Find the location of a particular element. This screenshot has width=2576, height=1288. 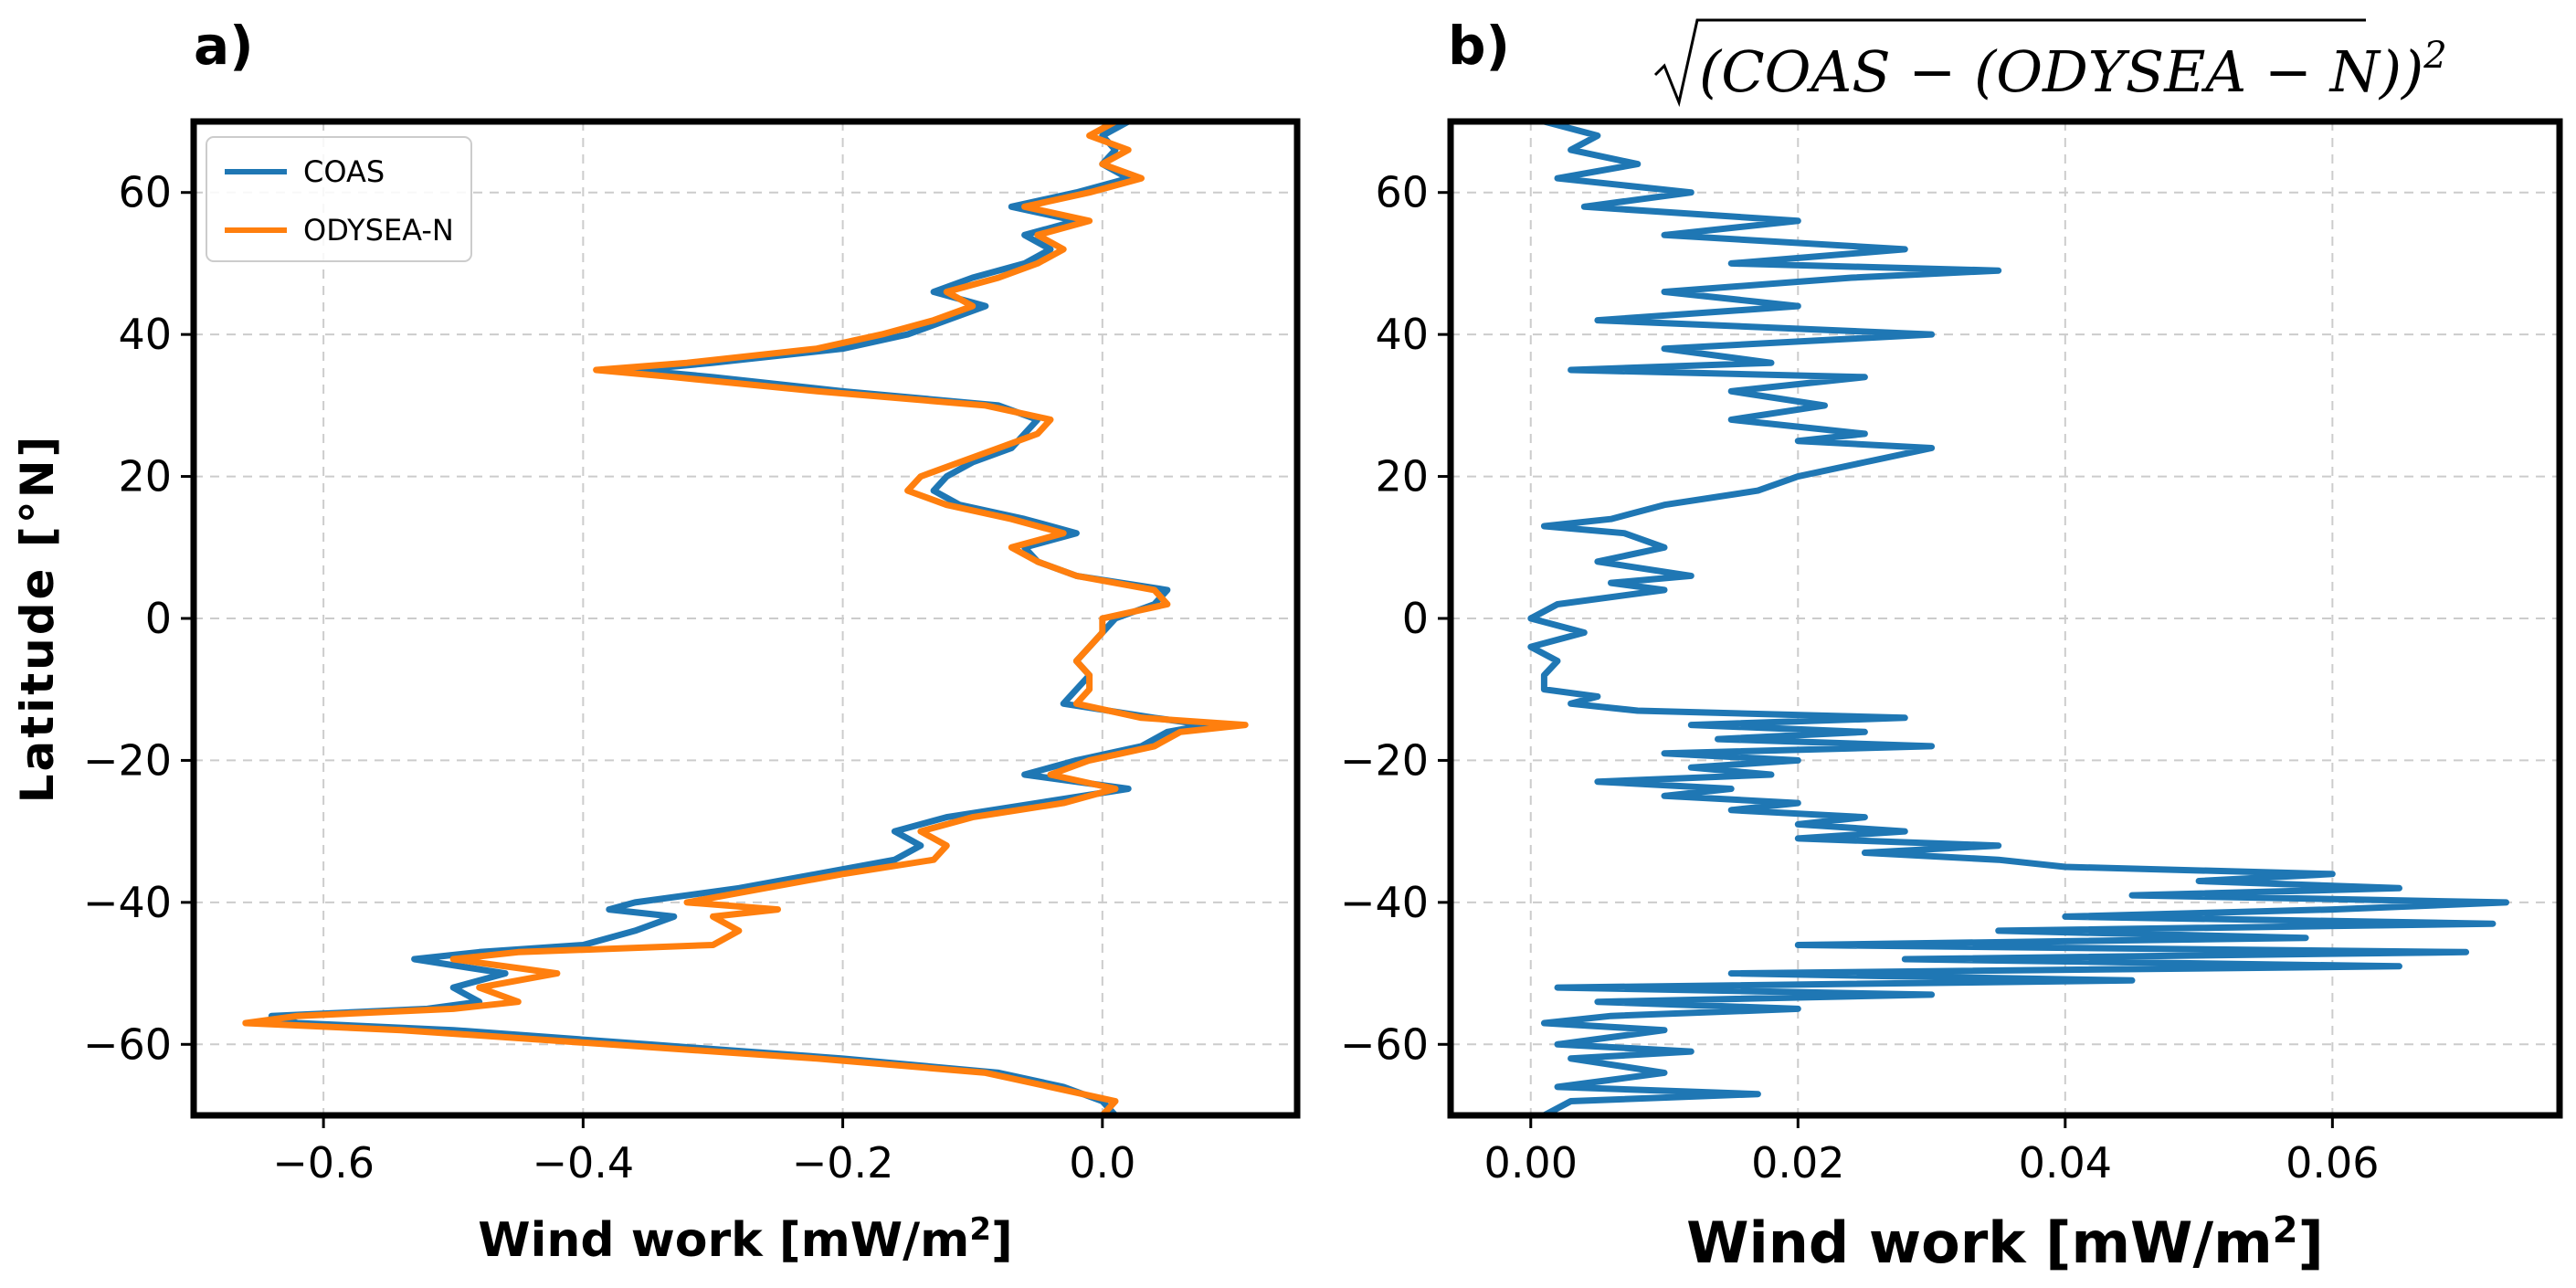

panel-b-title: (COAS − (ODYSEA − N))2 is located at coordinates (2050, 63).